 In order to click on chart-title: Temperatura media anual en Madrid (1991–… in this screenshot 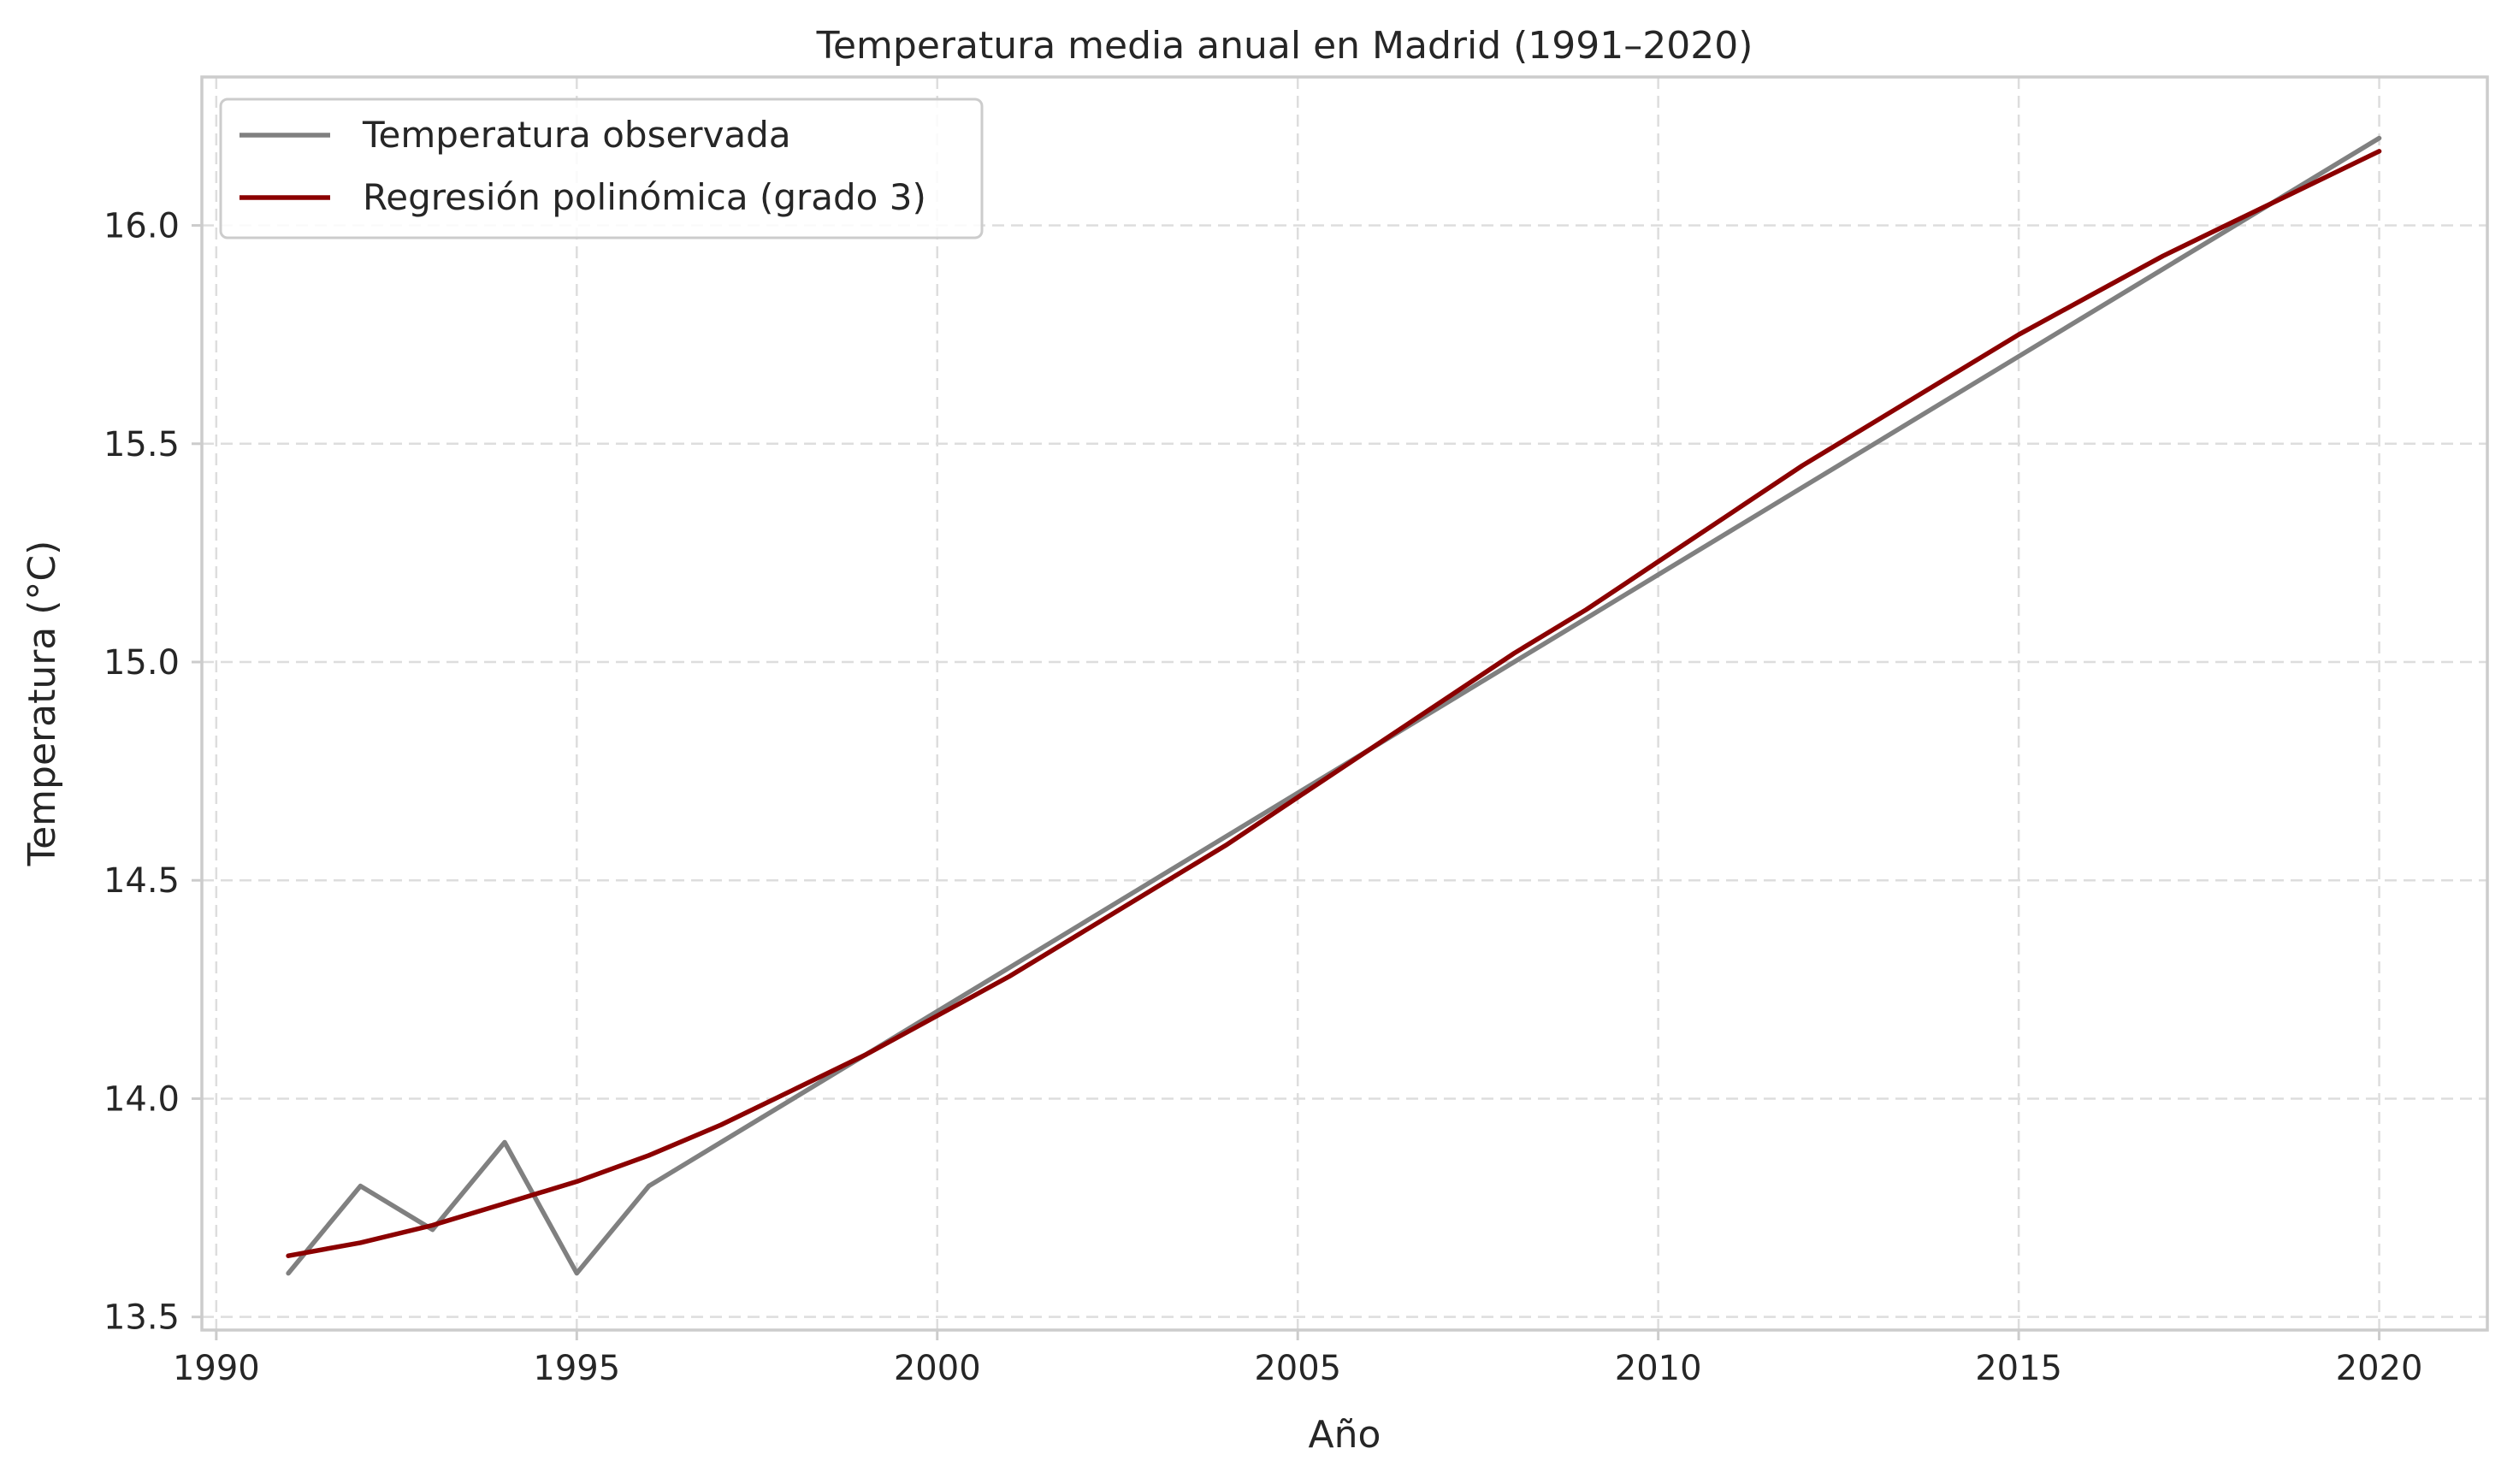, I will do `click(1284, 46)`.